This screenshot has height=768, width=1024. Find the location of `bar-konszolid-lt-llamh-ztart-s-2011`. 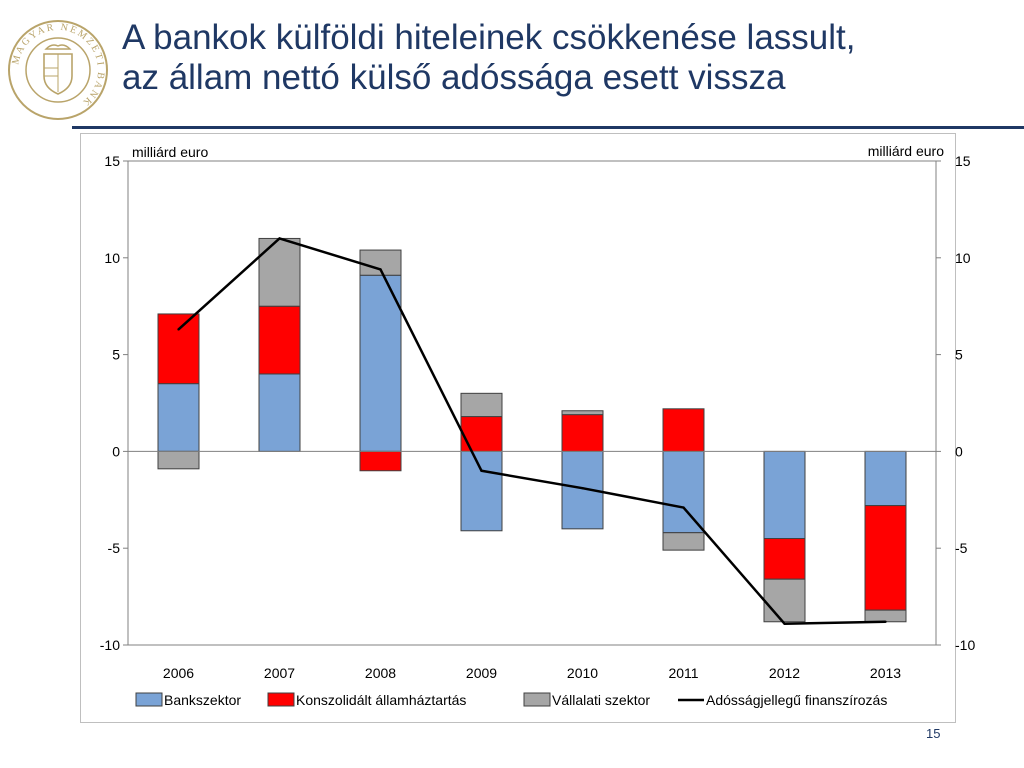

bar-konszolid-lt-llamh-ztart-s-2011 is located at coordinates (683, 430).